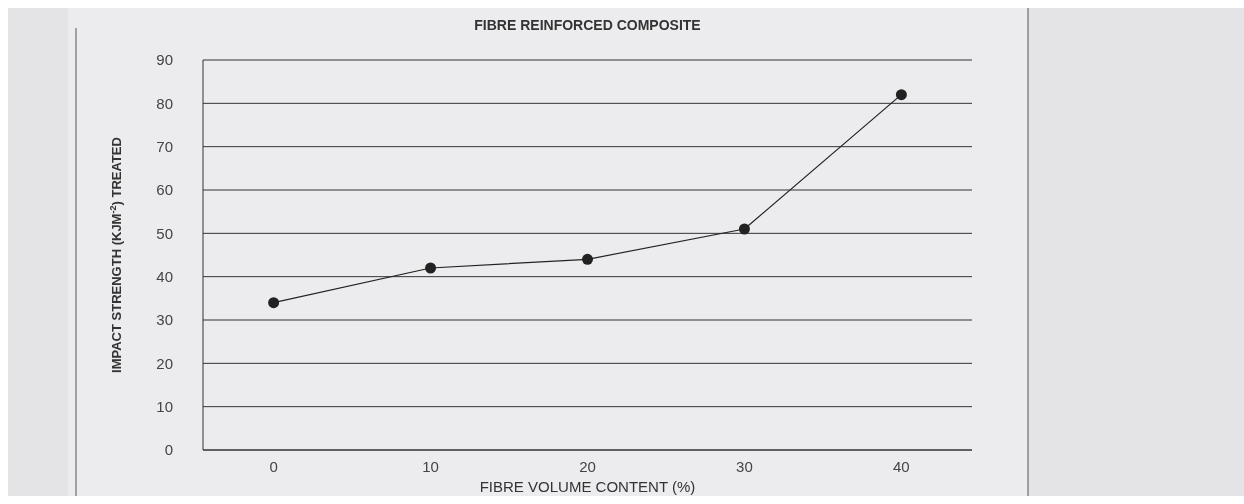 The height and width of the screenshot is (504, 1244). What do you see at coordinates (164, 276) in the screenshot?
I see `y-tick-label: 40` at bounding box center [164, 276].